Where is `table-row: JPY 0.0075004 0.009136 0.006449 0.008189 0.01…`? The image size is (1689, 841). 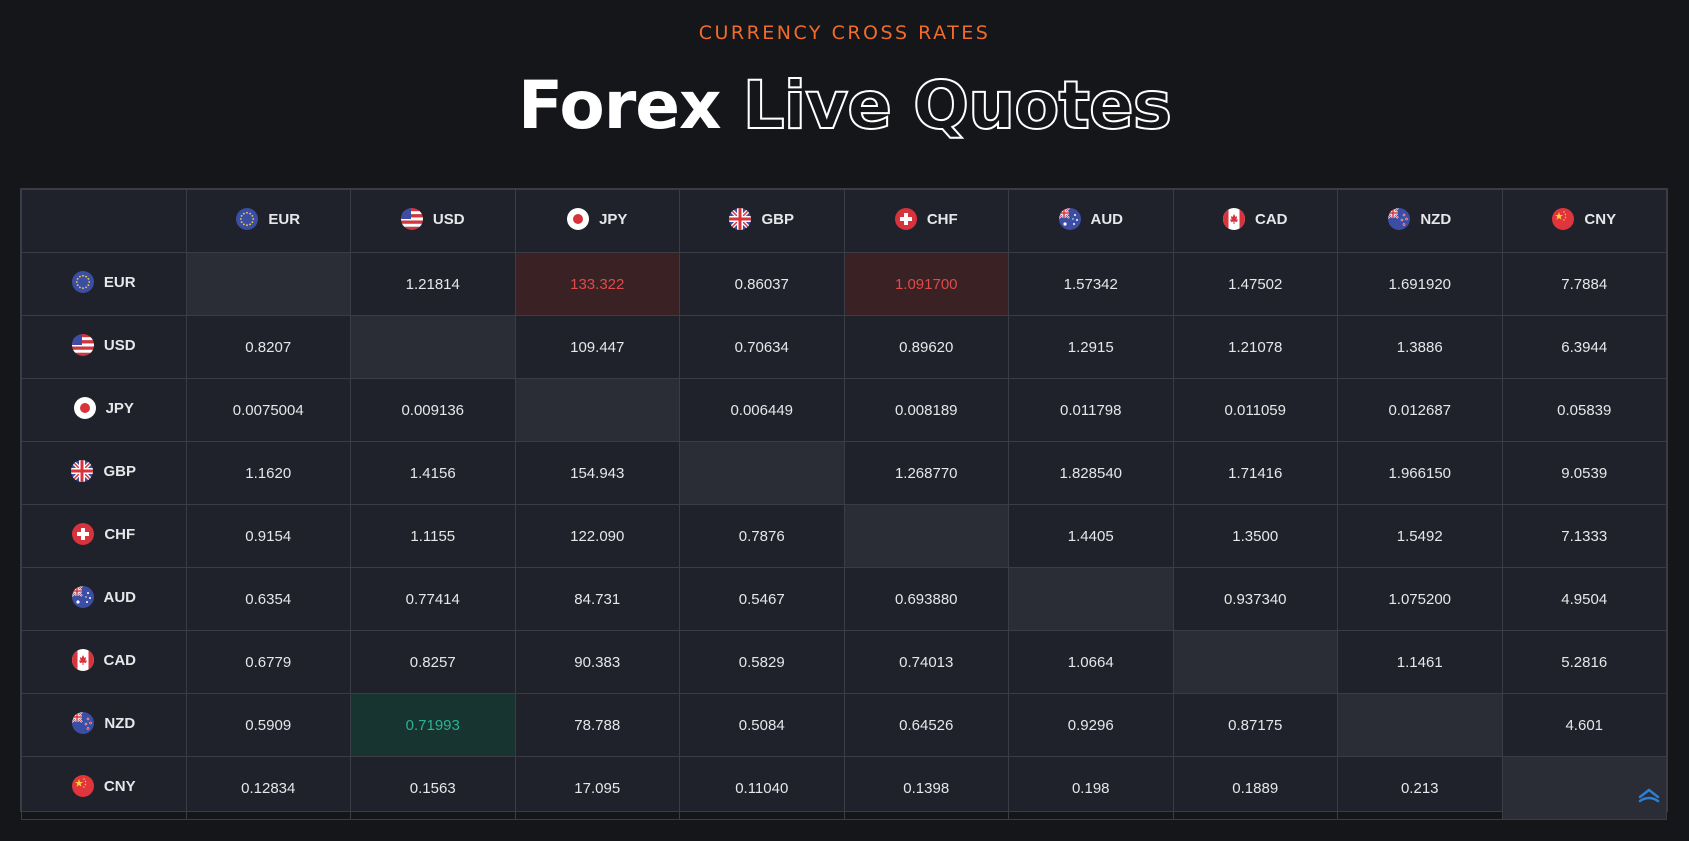 table-row: JPY 0.0075004 0.009136 0.006449 0.008189 0.01… is located at coordinates (844, 410).